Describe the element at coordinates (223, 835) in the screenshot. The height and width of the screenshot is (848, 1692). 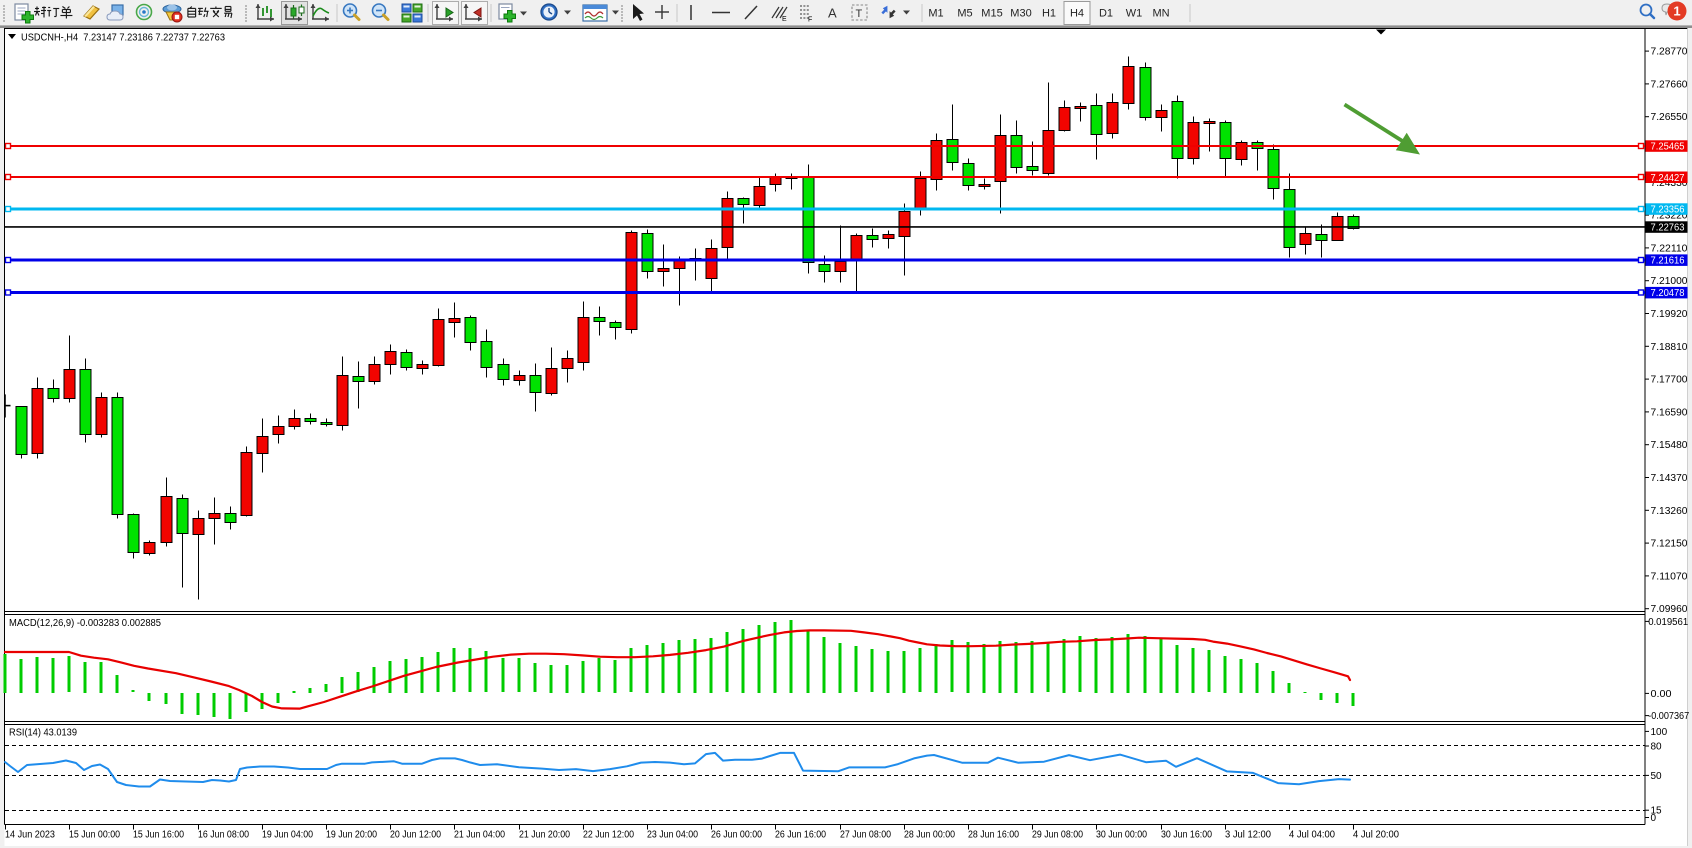
I see `svg-text: 16 Jun 08:00` at that location.